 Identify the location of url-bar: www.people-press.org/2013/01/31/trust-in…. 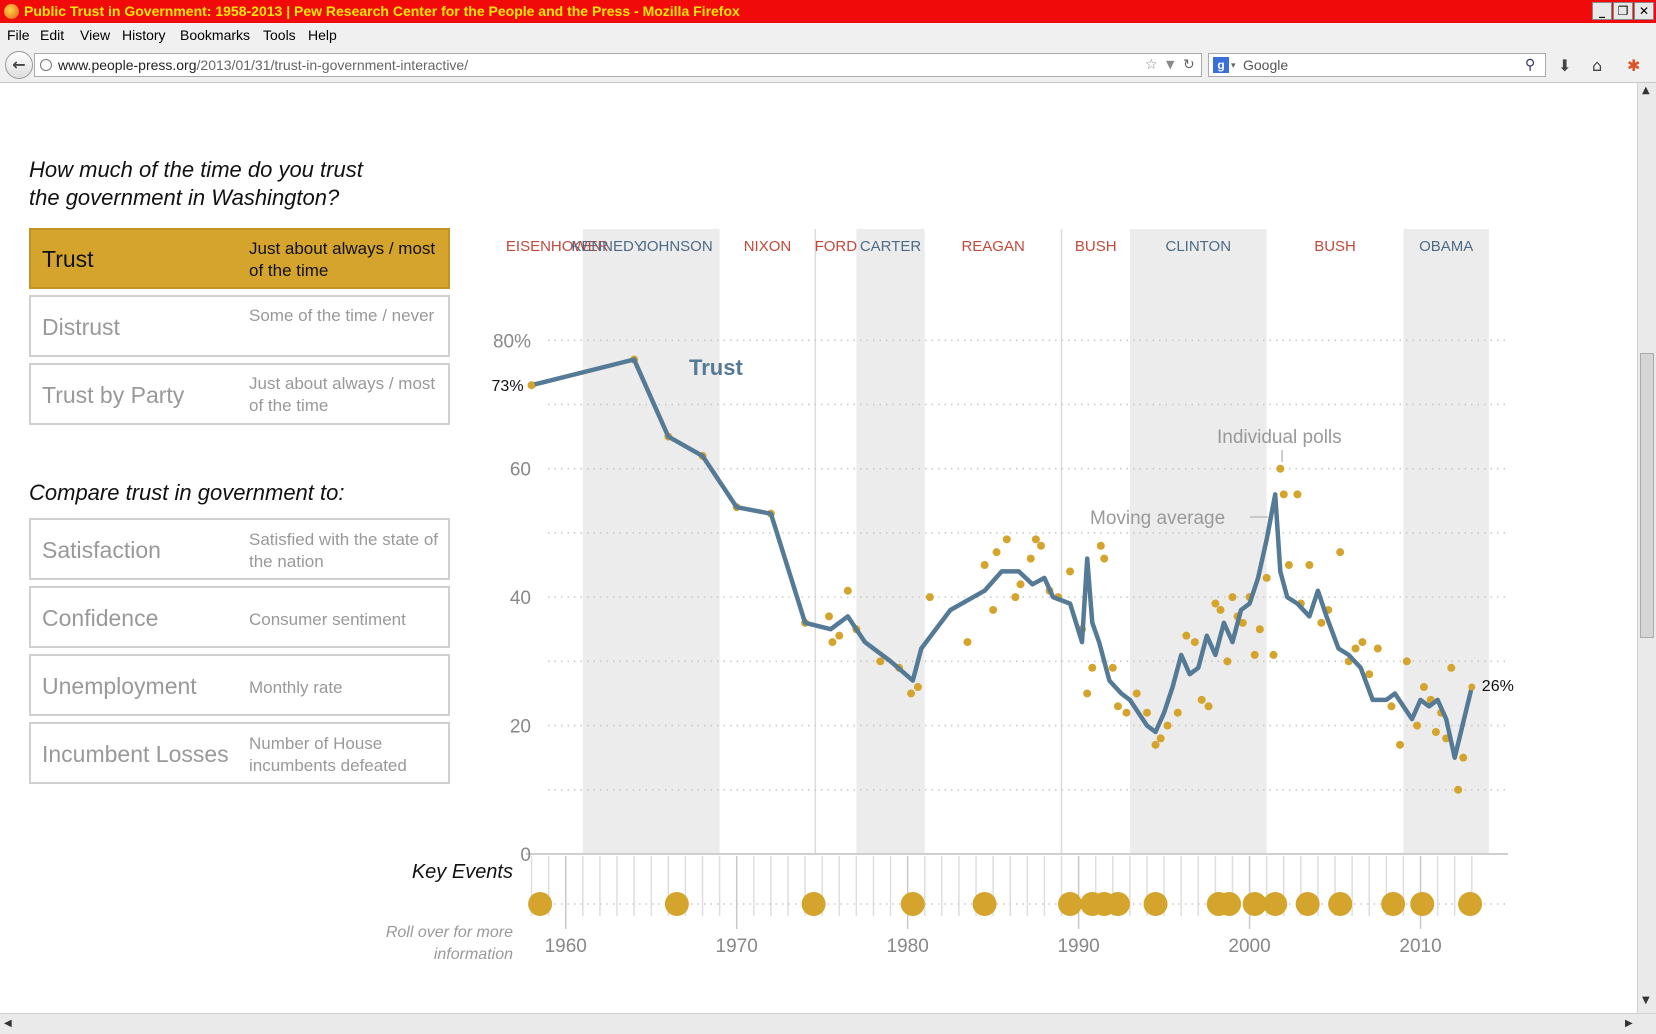
(618, 65).